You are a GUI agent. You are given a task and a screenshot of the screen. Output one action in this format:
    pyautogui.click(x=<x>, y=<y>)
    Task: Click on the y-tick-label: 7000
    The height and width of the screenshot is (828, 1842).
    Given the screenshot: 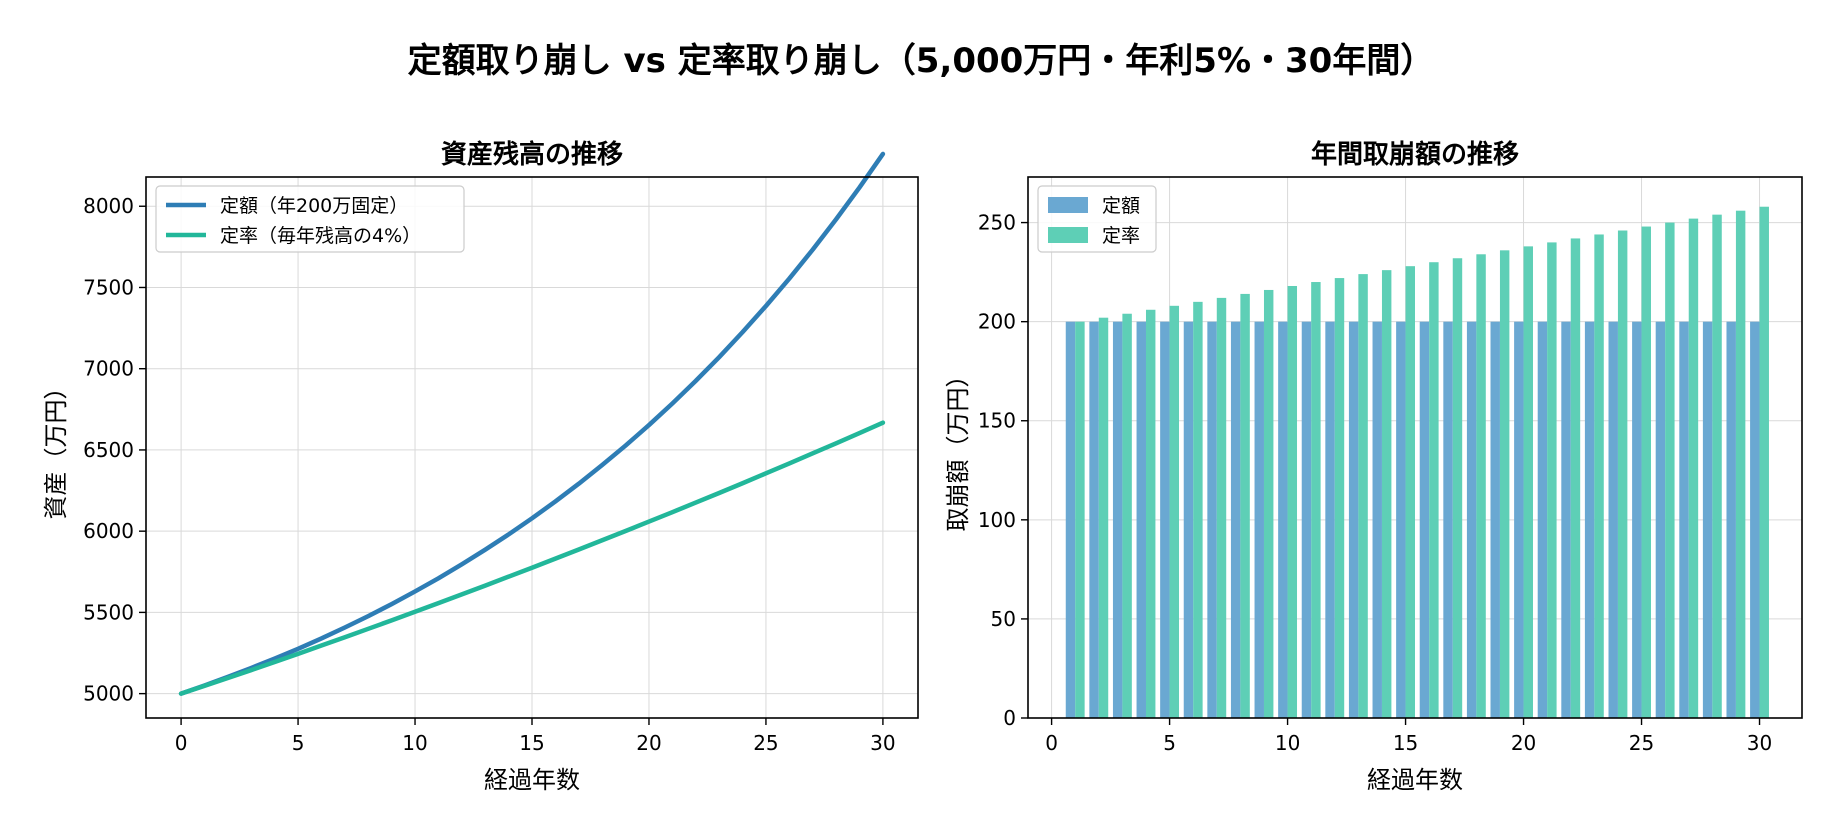 What is the action you would take?
    pyautogui.click(x=108, y=369)
    